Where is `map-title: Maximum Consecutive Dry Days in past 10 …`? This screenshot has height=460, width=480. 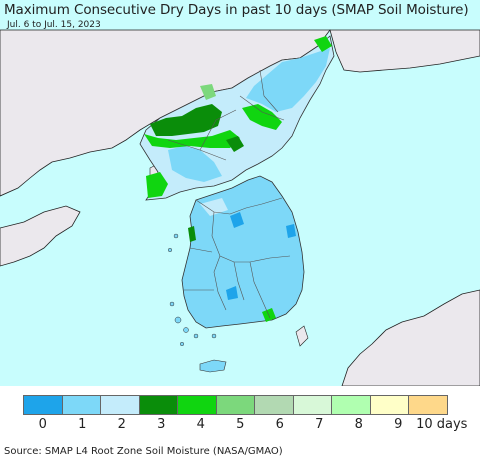
map-title: Maximum Consecutive Dry Days in past 10 … is located at coordinates (236, 10).